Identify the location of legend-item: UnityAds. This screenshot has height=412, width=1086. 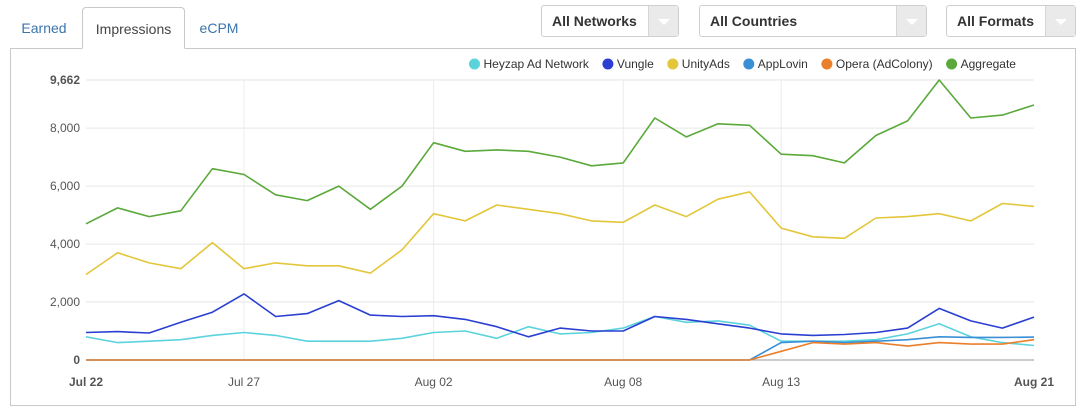
(698, 64).